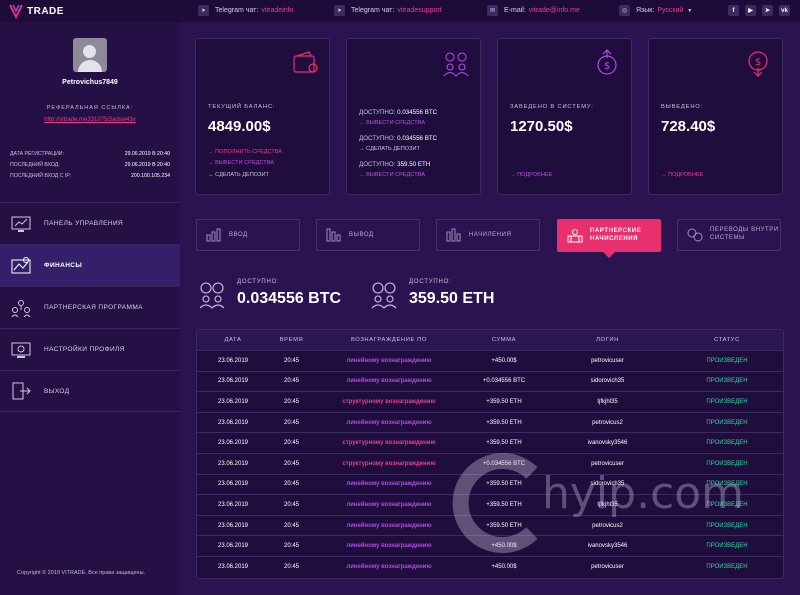  I want to click on telegram-support-link: vitradesupport, so click(419, 10).